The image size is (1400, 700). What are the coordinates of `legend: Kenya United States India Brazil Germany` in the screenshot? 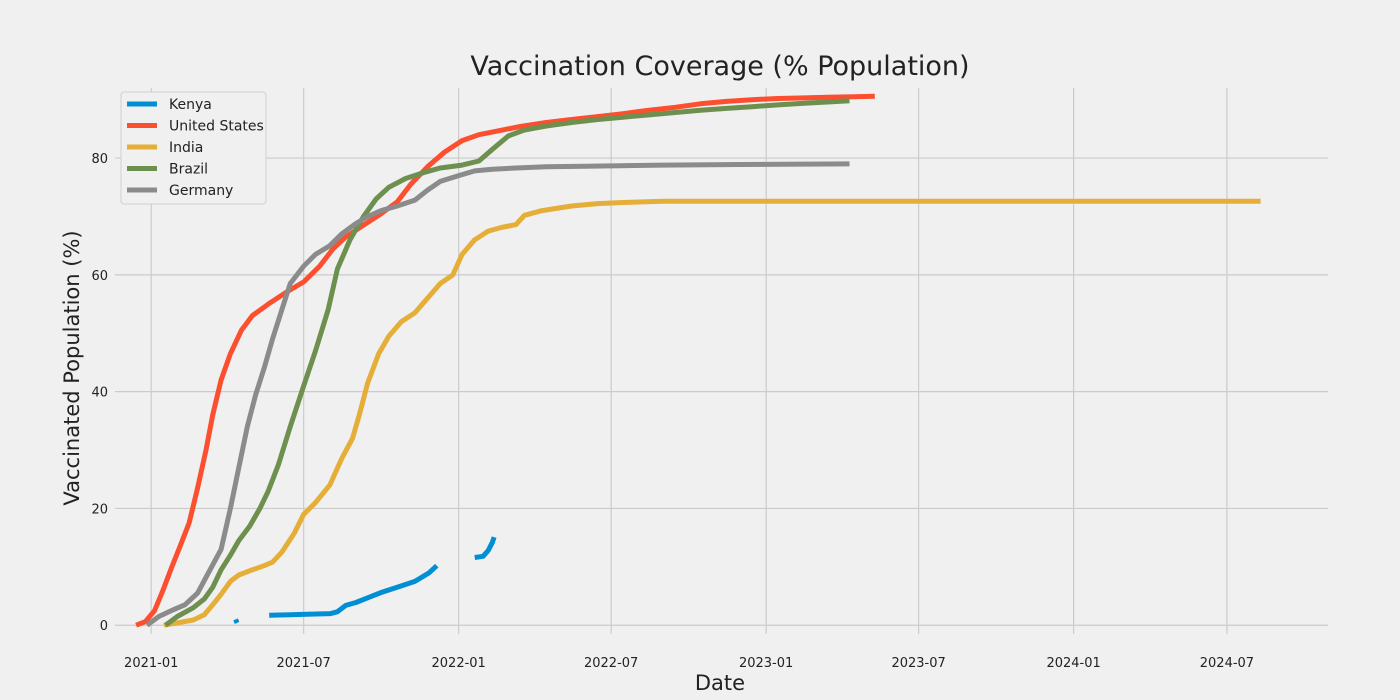 It's located at (193, 148).